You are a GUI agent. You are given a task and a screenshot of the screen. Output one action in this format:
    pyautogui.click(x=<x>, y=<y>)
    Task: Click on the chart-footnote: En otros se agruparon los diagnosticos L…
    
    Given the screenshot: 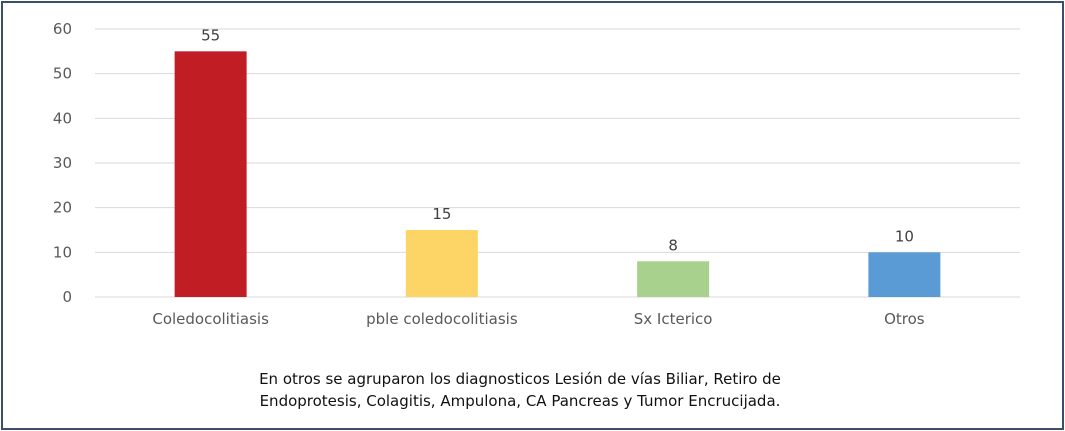 What is the action you would take?
    pyautogui.click(x=520, y=390)
    